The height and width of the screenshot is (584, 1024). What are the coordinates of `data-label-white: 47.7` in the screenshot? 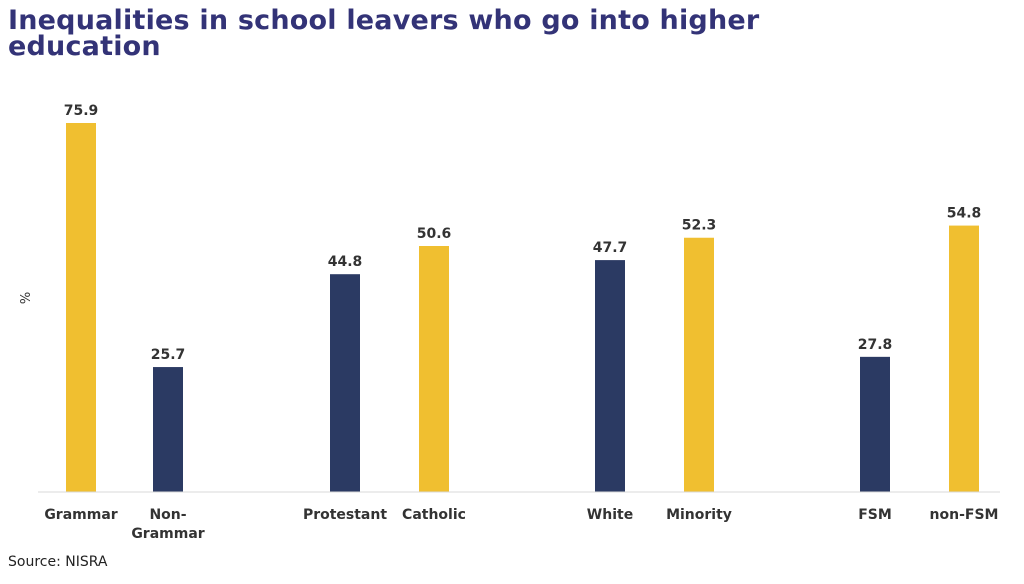 It's located at (610, 248).